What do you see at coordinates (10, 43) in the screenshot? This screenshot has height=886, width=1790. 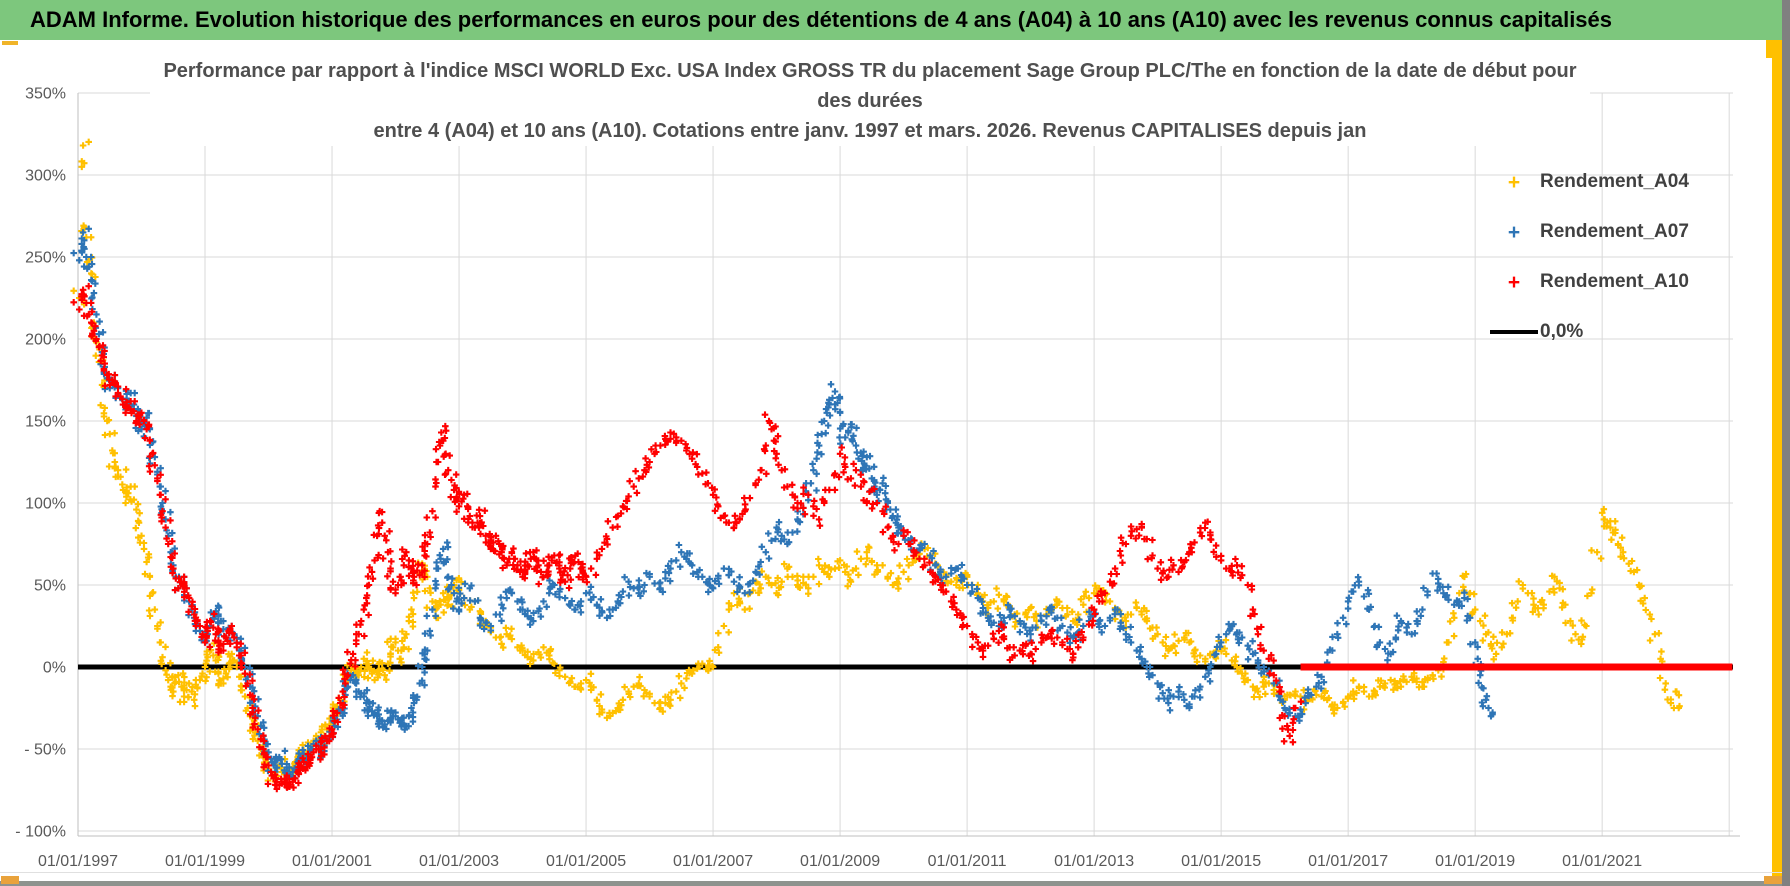 I see `header-accent-dash` at bounding box center [10, 43].